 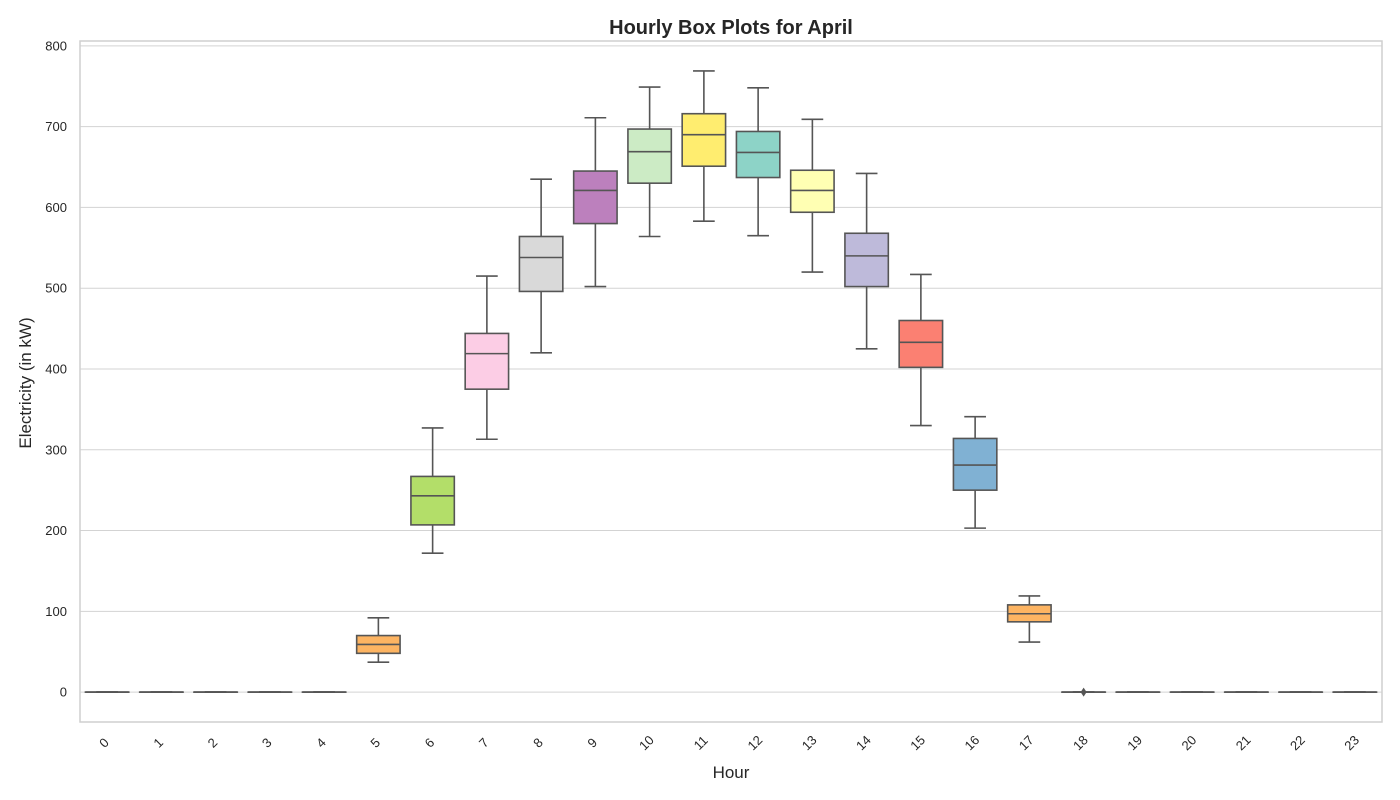 What do you see at coordinates (755, 742) in the screenshot?
I see `x-tick-label: 12` at bounding box center [755, 742].